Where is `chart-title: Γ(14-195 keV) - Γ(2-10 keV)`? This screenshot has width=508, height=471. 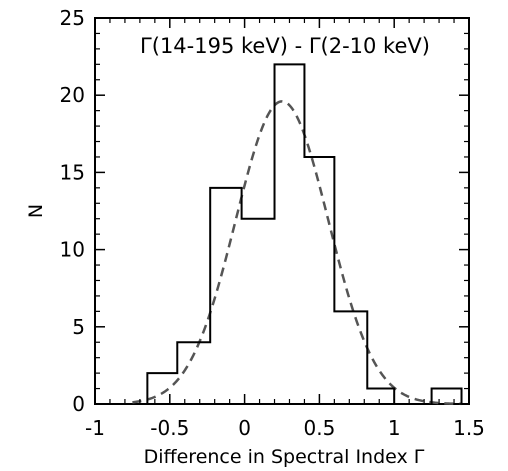 chart-title: Γ(14-195 keV) - Γ(2-10 keV) is located at coordinates (285, 46).